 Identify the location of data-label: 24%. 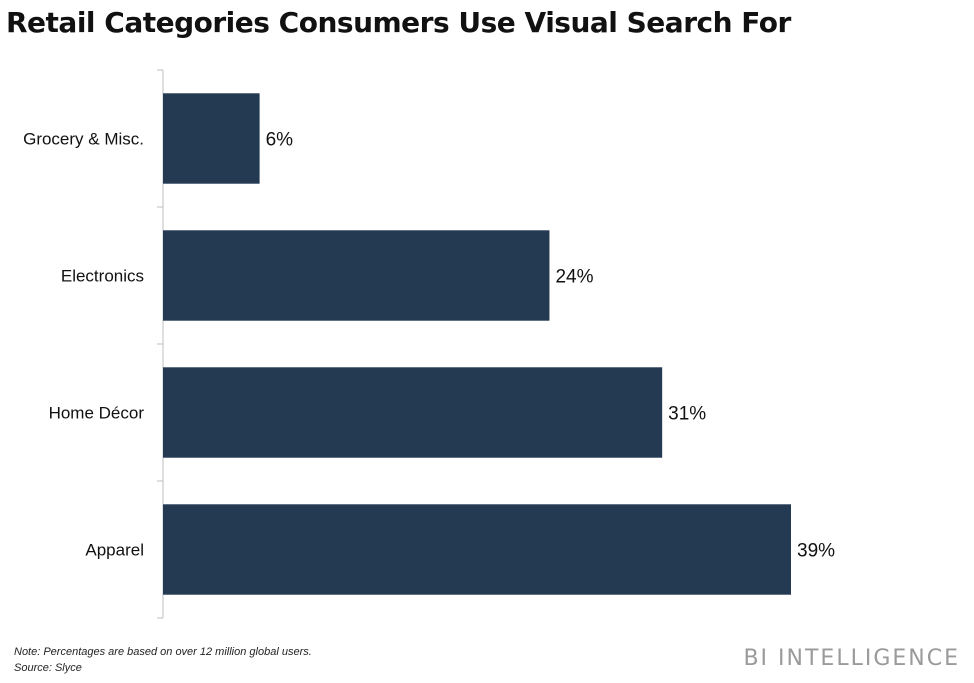
(574, 277).